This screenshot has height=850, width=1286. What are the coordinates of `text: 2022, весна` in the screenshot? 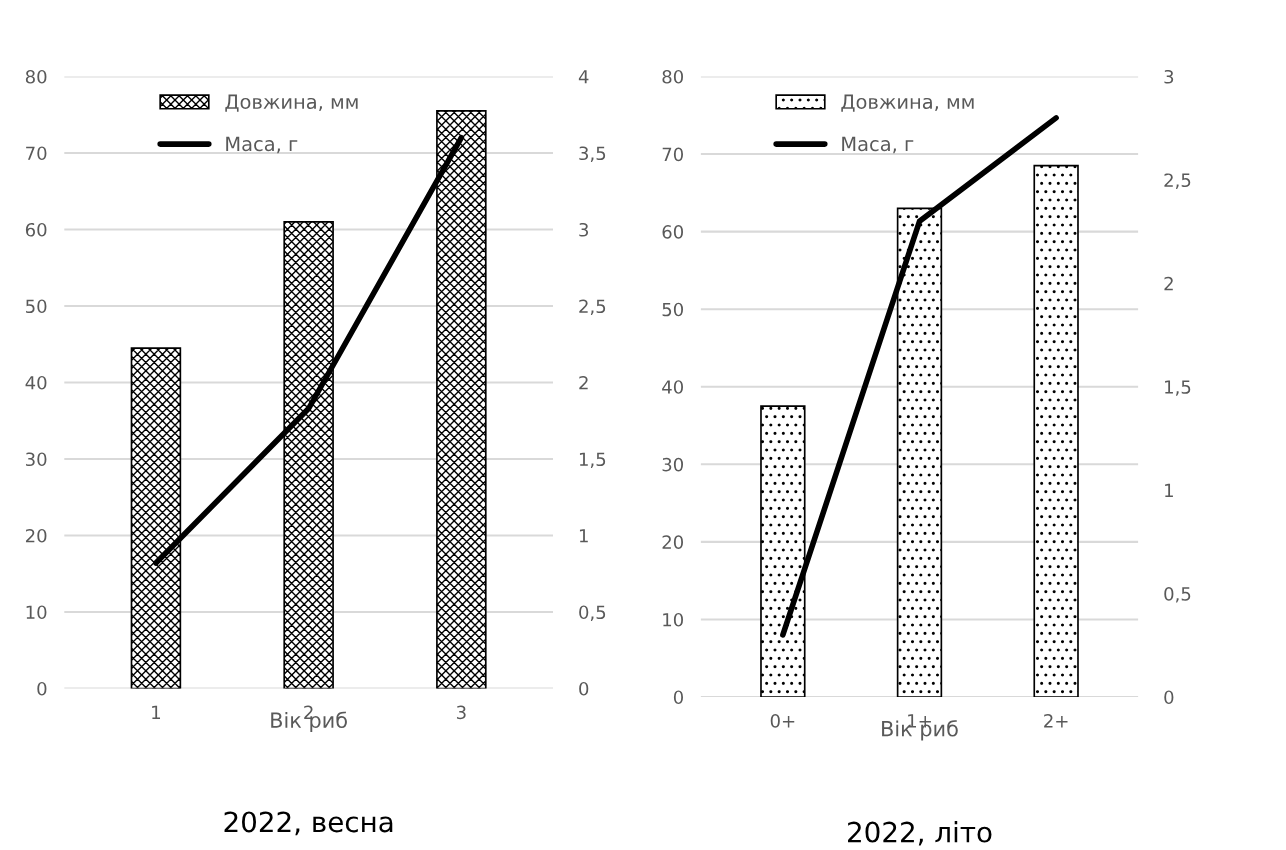 It's located at (308, 823).